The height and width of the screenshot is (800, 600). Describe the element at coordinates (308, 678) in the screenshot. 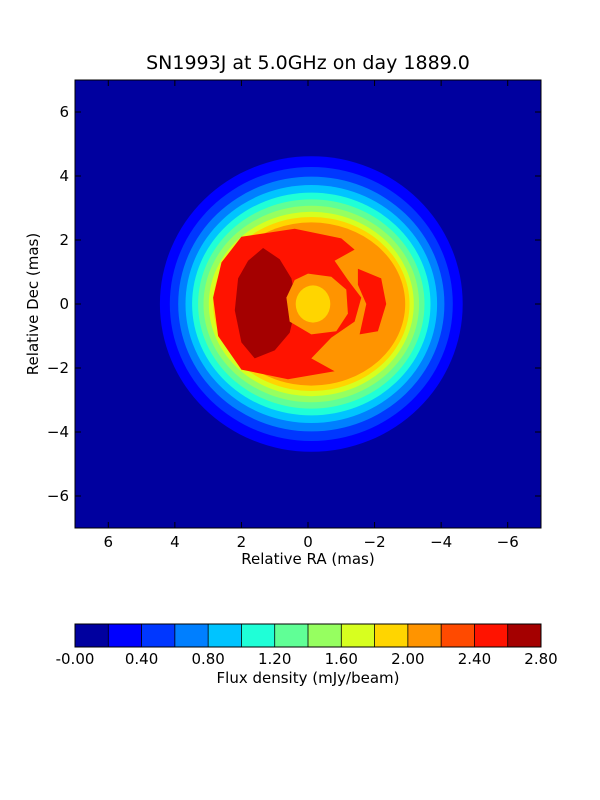

I see `colorbar-label: Flux density (mJy/beam)` at that location.